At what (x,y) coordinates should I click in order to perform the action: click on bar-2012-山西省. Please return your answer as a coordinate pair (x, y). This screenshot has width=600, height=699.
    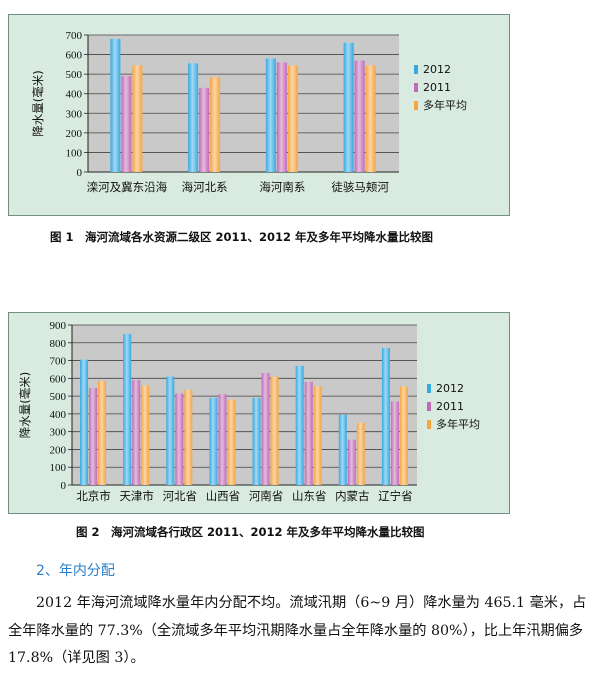
    Looking at the image, I should click on (213, 441).